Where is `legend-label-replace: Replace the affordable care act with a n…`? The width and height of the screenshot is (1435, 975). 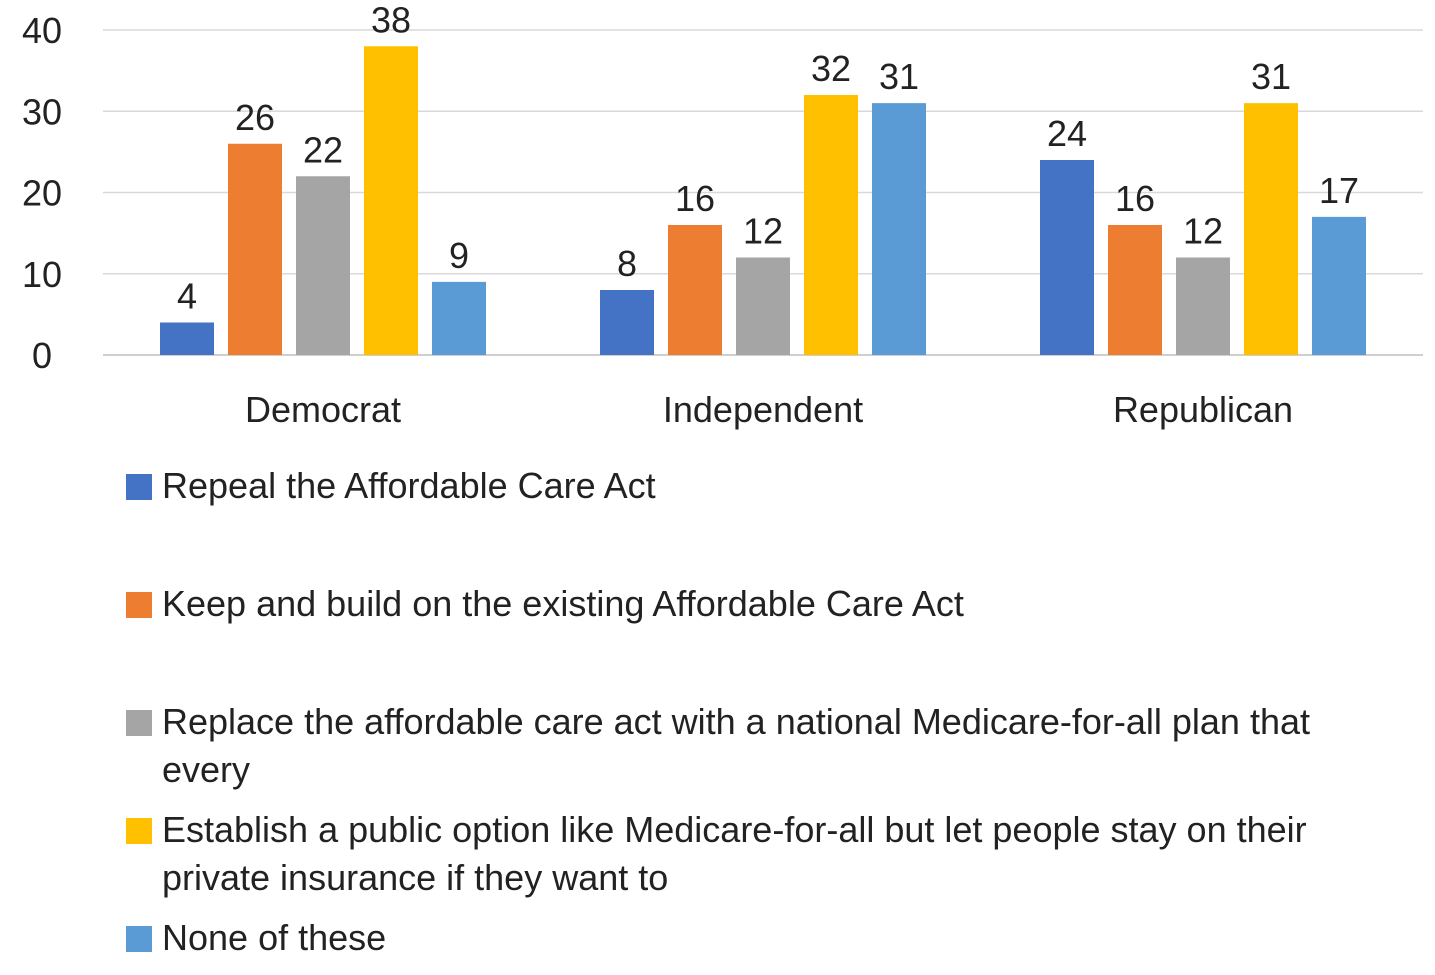 legend-label-replace: Replace the affordable care act with a n… is located at coordinates (736, 745).